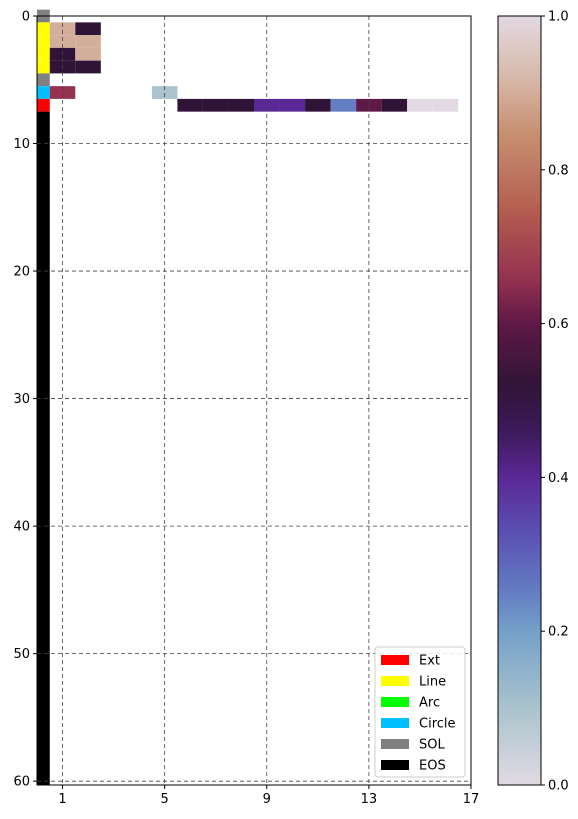 The width and height of the screenshot is (578, 819). I want to click on legend-label: Ext, so click(429, 661).